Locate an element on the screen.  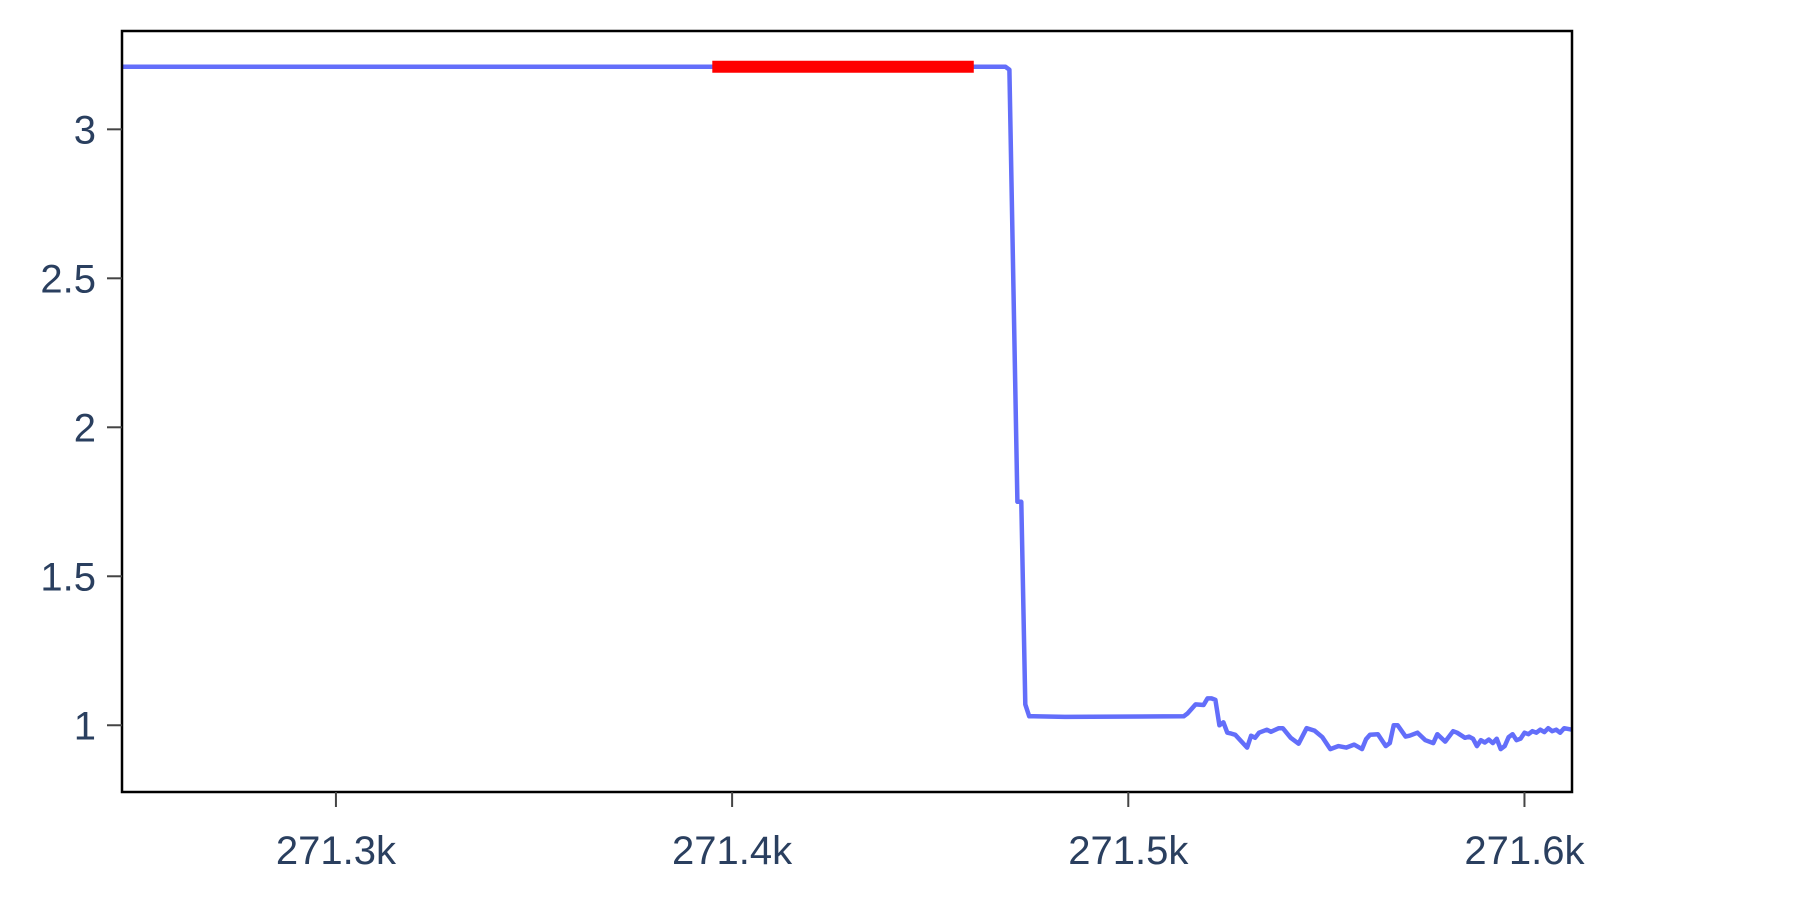
y-axis: 1 1.5 2 2.5 3 is located at coordinates (81, 428).